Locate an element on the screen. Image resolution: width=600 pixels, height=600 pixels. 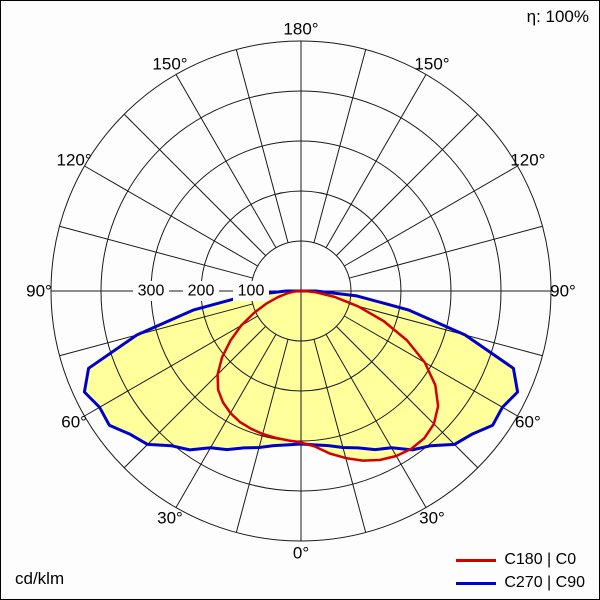
radial-label: 100 is located at coordinates (251, 291).